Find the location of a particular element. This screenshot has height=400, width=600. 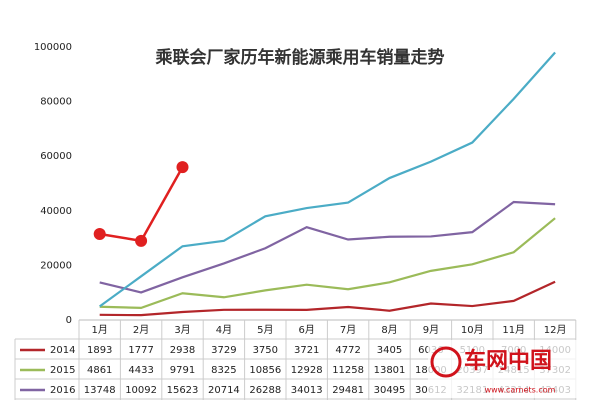

table-cell: 8325 is located at coordinates (223, 370).